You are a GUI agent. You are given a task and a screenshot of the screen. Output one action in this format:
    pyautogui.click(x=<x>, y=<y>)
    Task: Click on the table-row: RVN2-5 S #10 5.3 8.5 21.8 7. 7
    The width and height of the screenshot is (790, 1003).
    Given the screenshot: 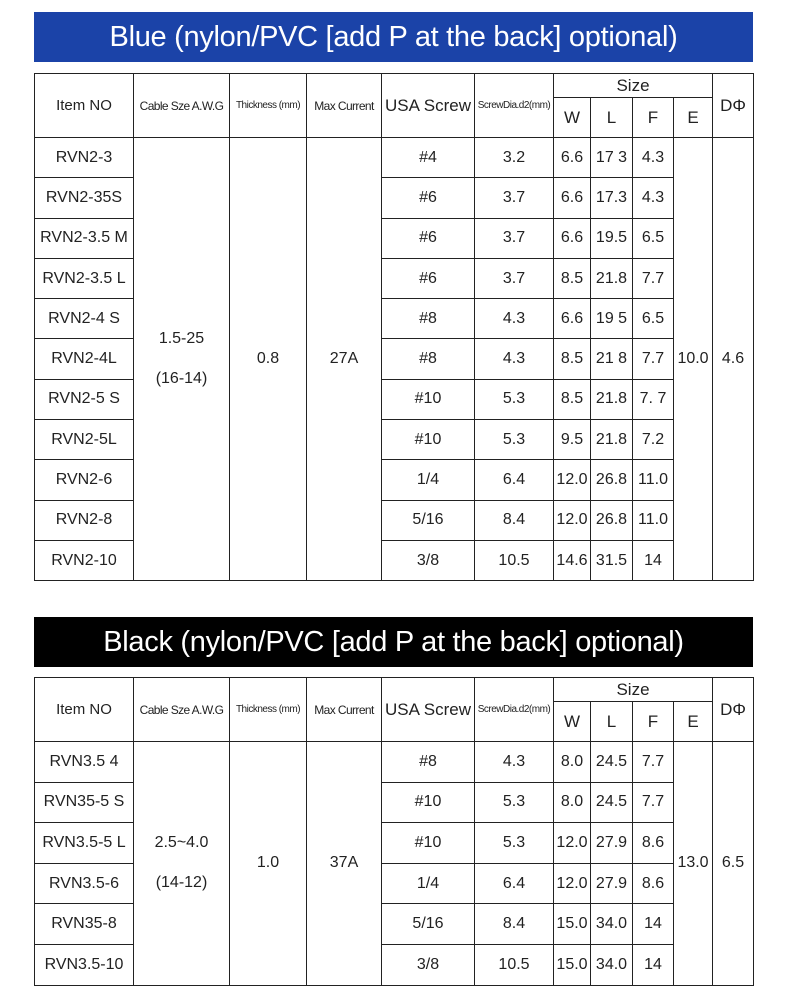 What is the action you would take?
    pyautogui.click(x=394, y=399)
    